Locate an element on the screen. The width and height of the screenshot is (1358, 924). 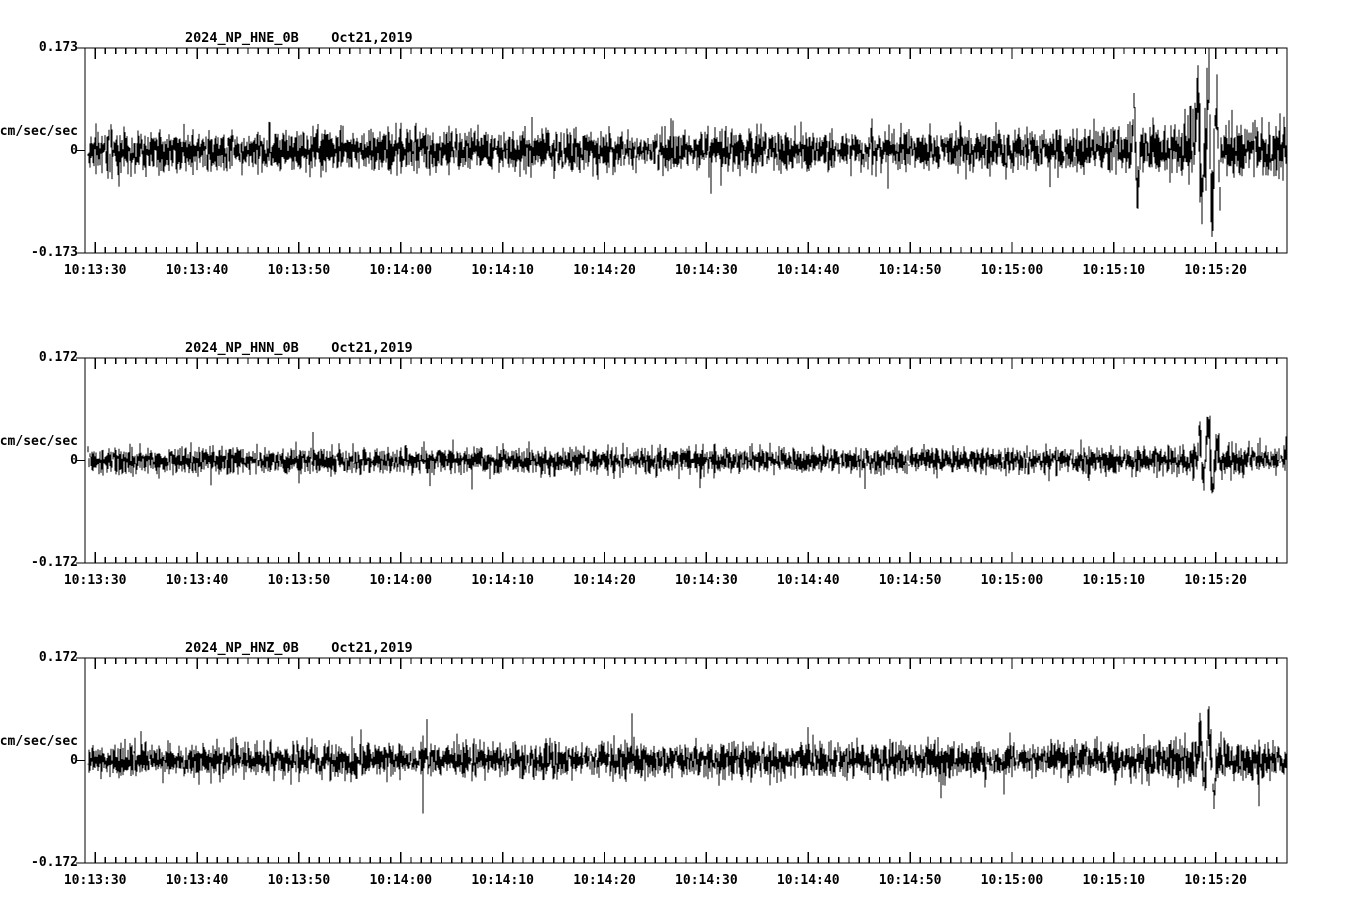
panel-title: 2024_NP_HNE_0B Oct21,2019 is located at coordinates (299, 38).